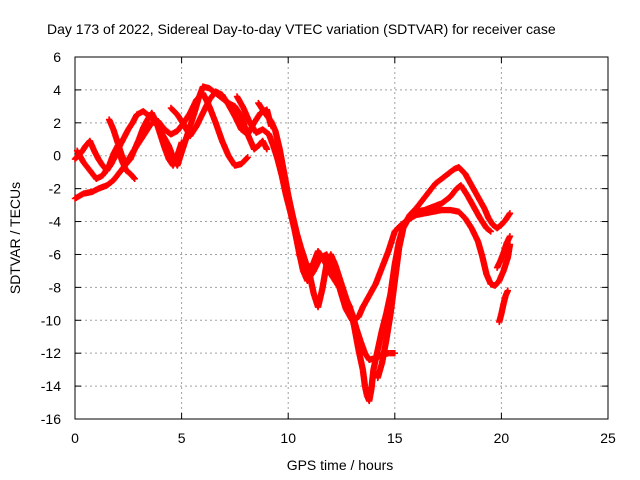 The height and width of the screenshot is (480, 640). What do you see at coordinates (57, 123) in the screenshot?
I see `y-tick-label: 2` at bounding box center [57, 123].